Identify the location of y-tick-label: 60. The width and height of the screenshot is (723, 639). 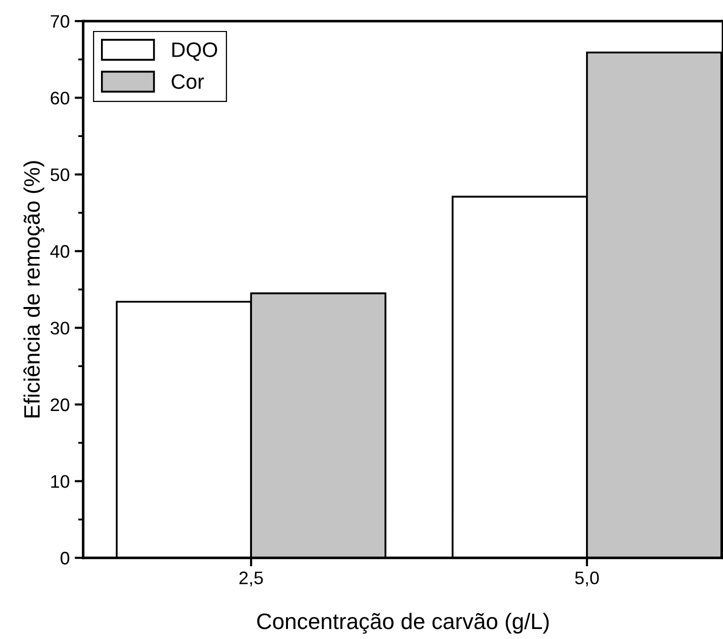
(60, 98).